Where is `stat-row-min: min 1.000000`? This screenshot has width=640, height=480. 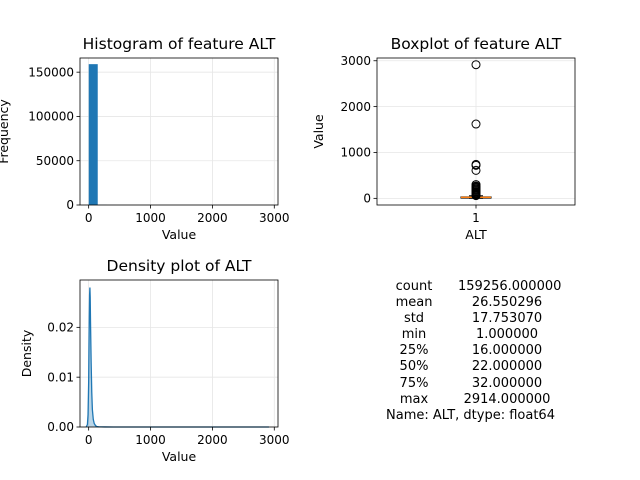 stat-row-min: min 1.000000 is located at coordinates (475, 335).